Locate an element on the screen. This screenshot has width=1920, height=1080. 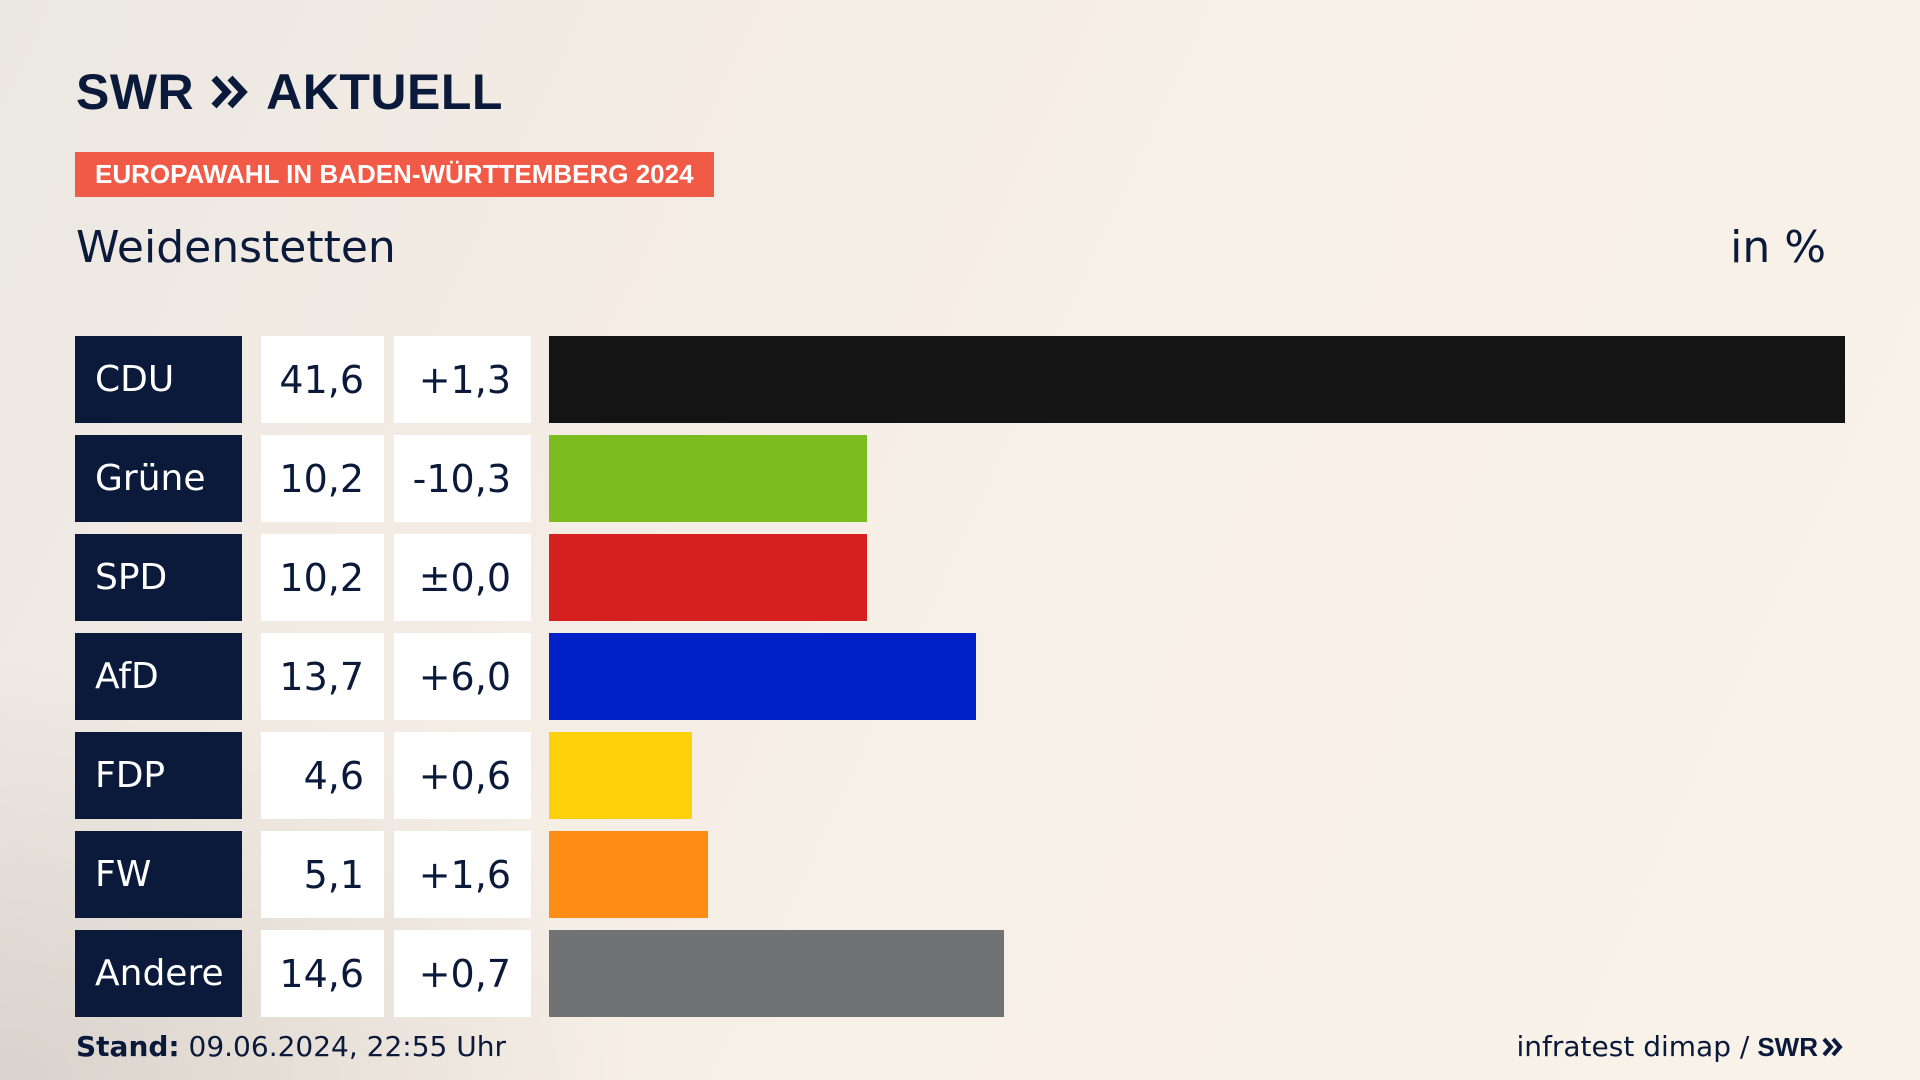
place-title: Weidenstetten is located at coordinates (236, 247).